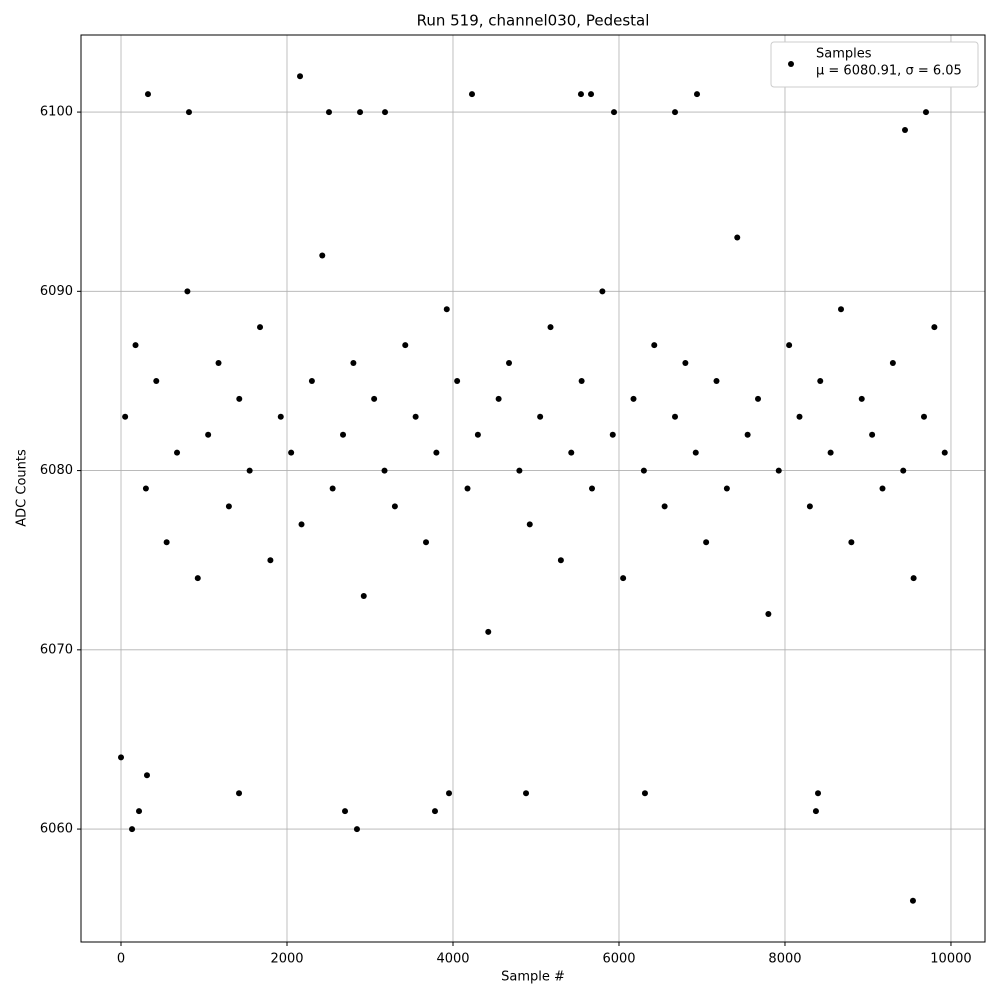 The width and height of the screenshot is (1000, 1000). I want to click on legend-box, so click(874, 64).